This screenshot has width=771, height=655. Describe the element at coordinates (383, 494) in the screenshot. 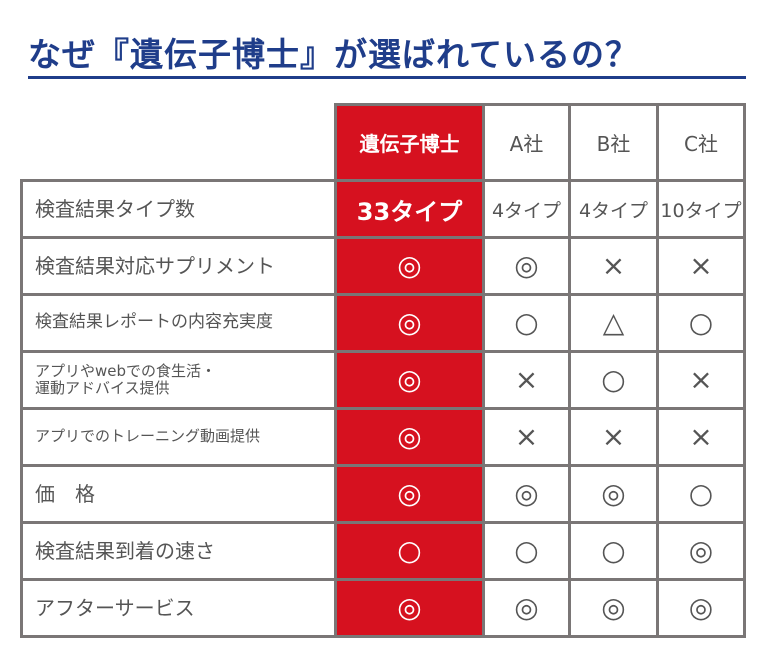

I see `table-row: 価 格 ◎ ◎ ◎ ○` at that location.